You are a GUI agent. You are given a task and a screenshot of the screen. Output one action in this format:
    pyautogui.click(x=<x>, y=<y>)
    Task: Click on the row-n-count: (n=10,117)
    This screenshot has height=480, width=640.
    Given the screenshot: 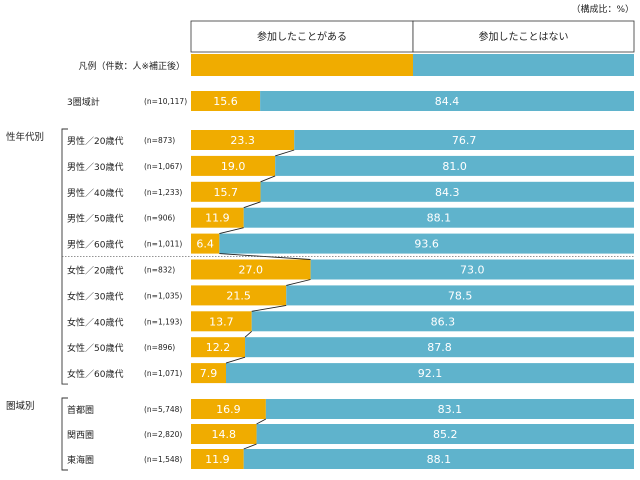 What is the action you would take?
    pyautogui.click(x=165, y=101)
    